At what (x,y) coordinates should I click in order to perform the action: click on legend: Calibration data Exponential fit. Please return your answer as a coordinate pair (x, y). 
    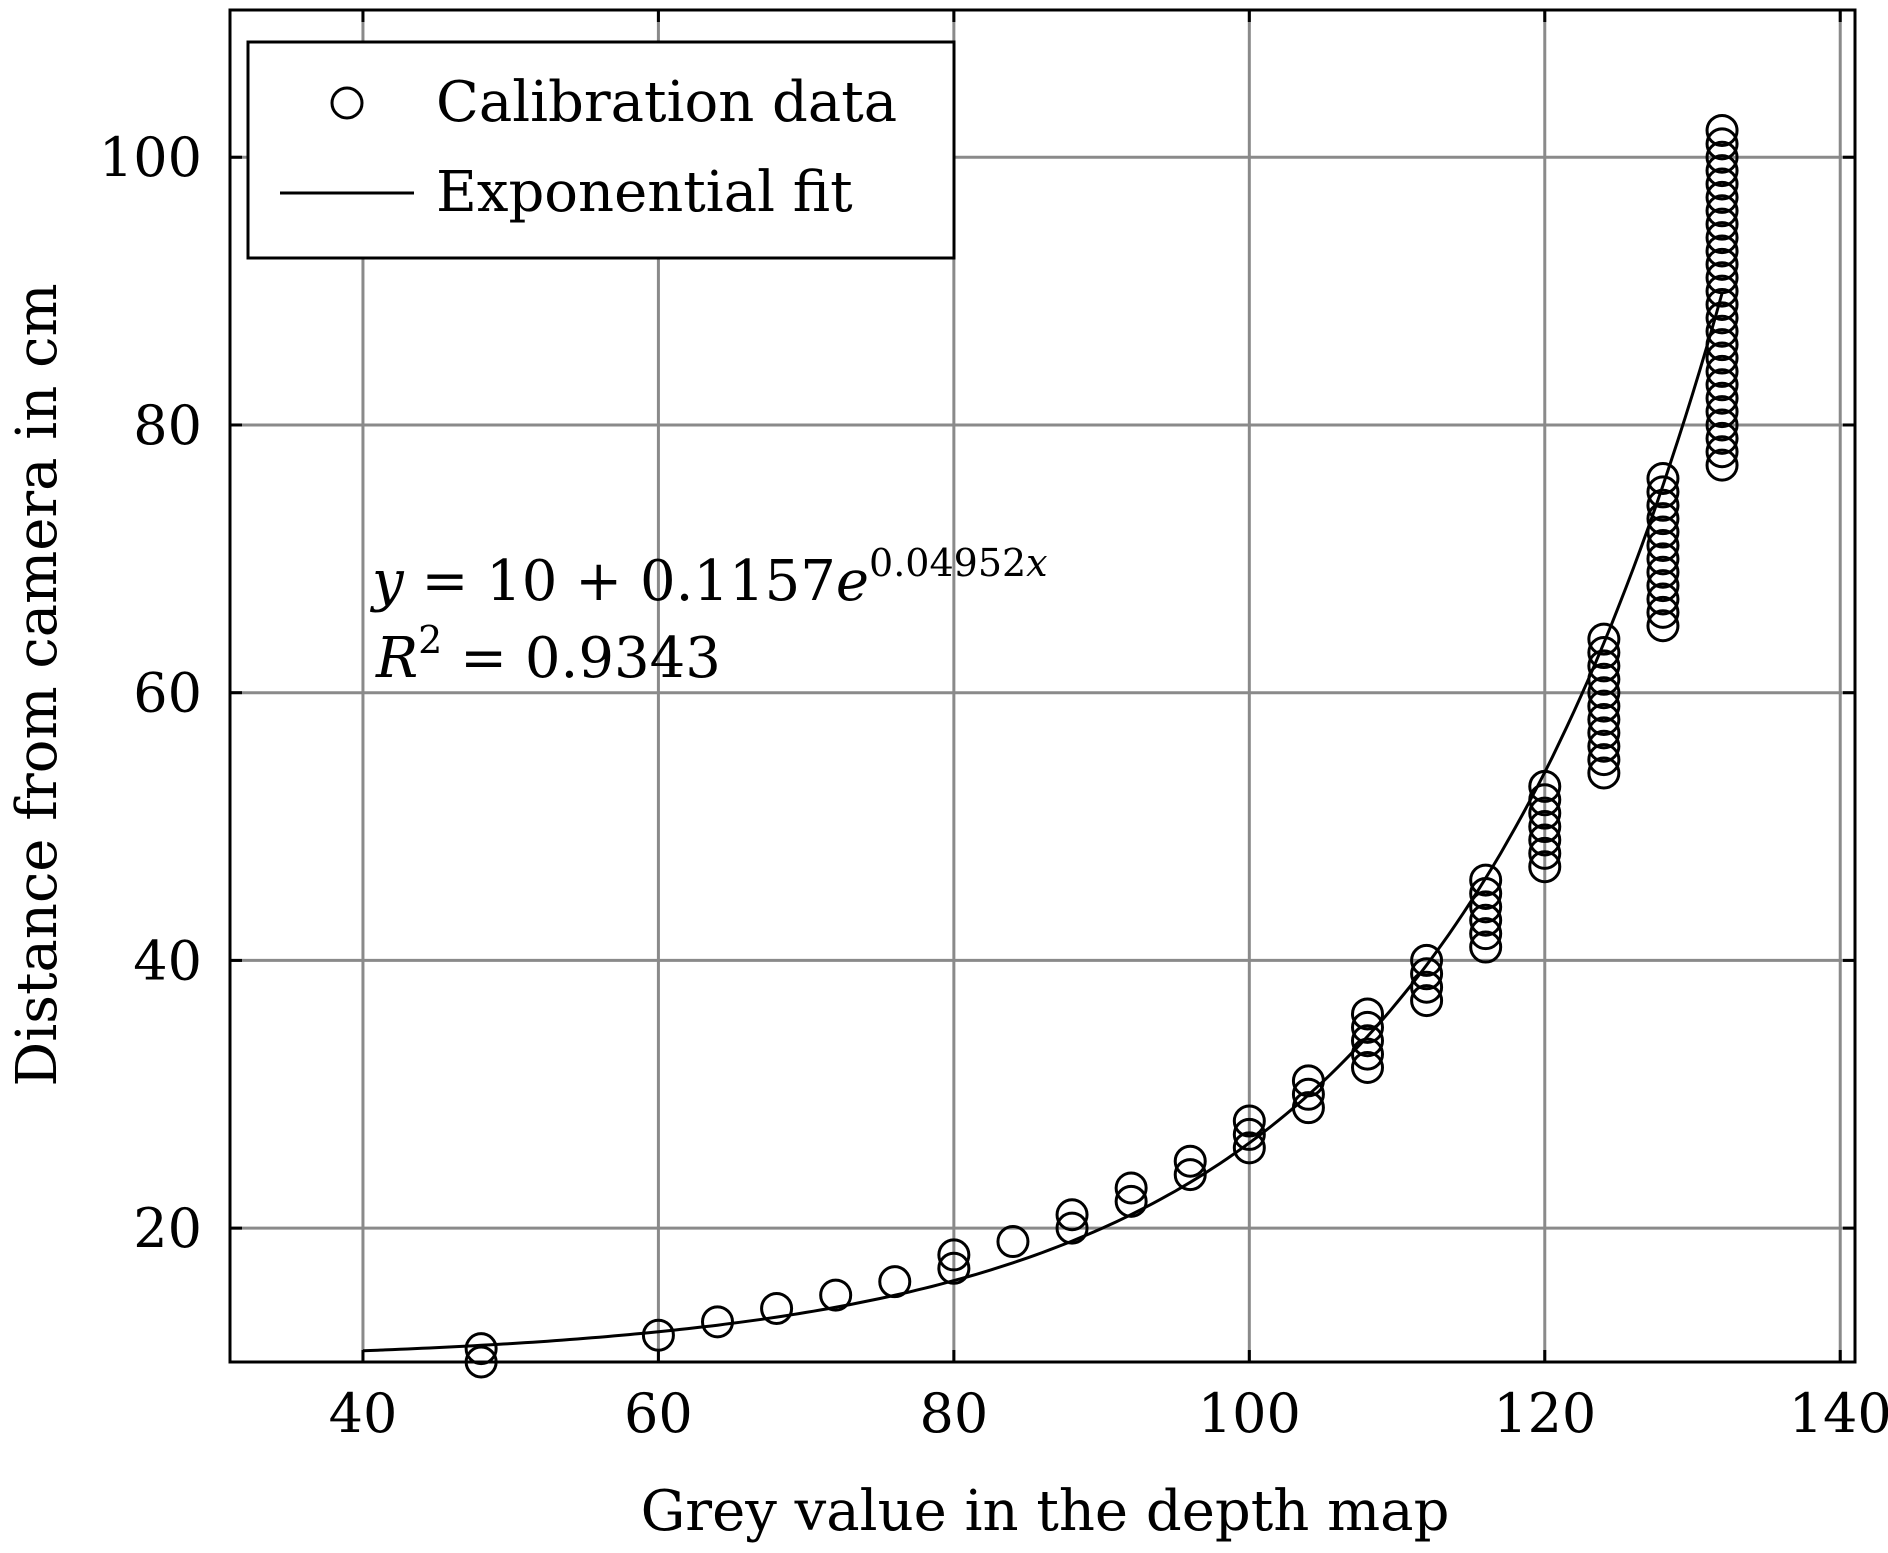
    Looking at the image, I should click on (601, 150).